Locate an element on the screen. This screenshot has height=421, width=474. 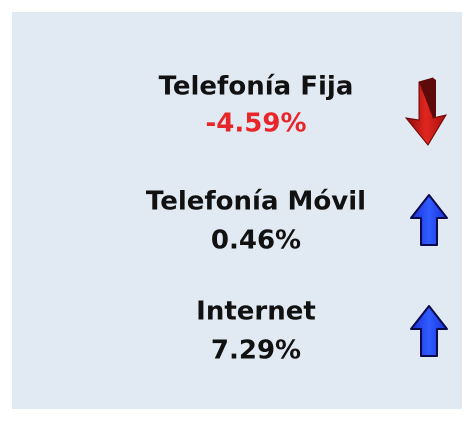
item-value: 0.46% is located at coordinates (256, 241).